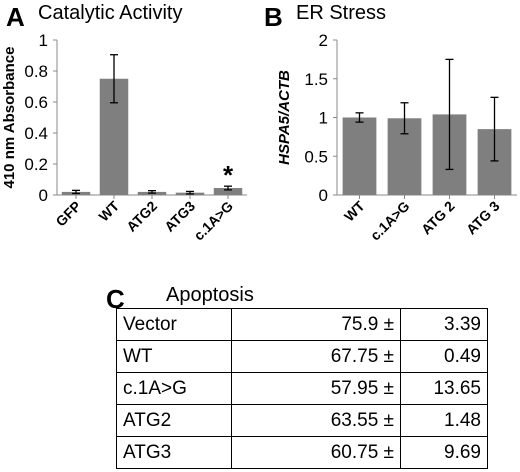 The image size is (520, 472). Describe the element at coordinates (15, 17) in the screenshot. I see `panel-a-letter: A` at that location.